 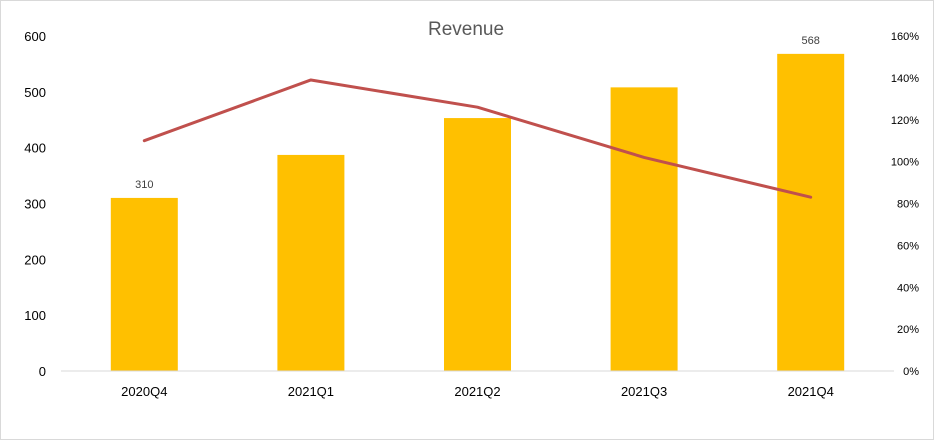 I want to click on chart-title: Revenue, so click(x=466, y=29).